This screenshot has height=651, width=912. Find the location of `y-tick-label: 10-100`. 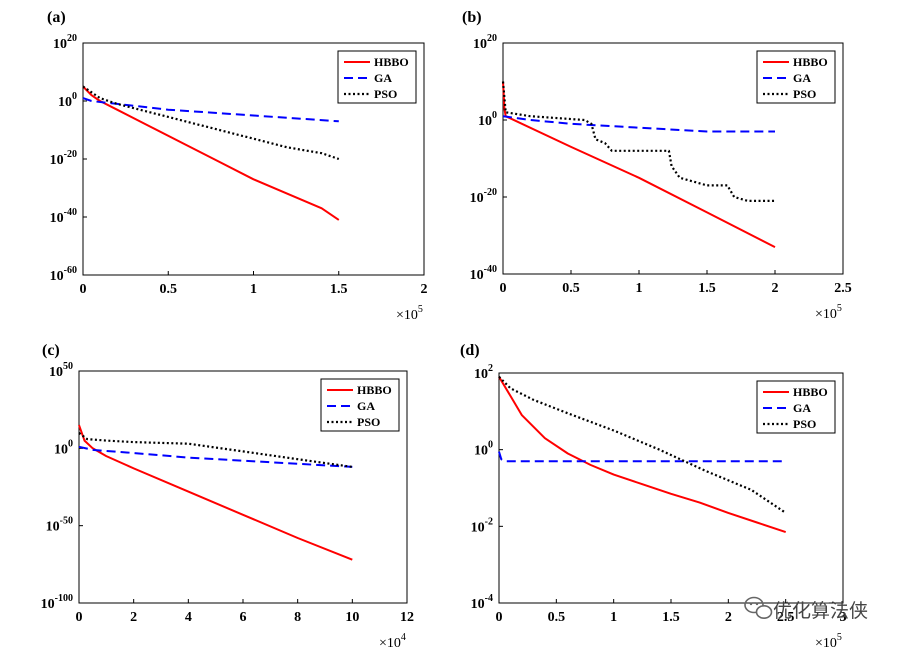

y-tick-label: 10-100 is located at coordinates (57, 602).